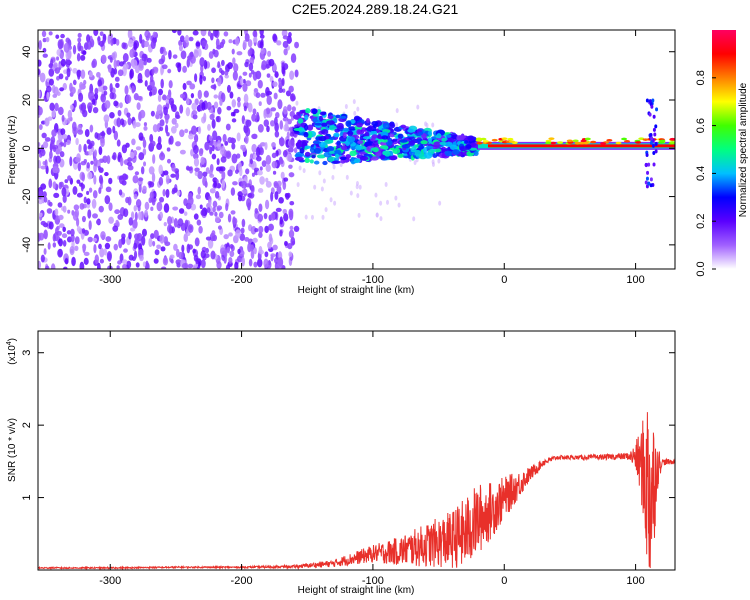 The image size is (750, 600). I want to click on snr-y-tick-label: 3, so click(27, 353).